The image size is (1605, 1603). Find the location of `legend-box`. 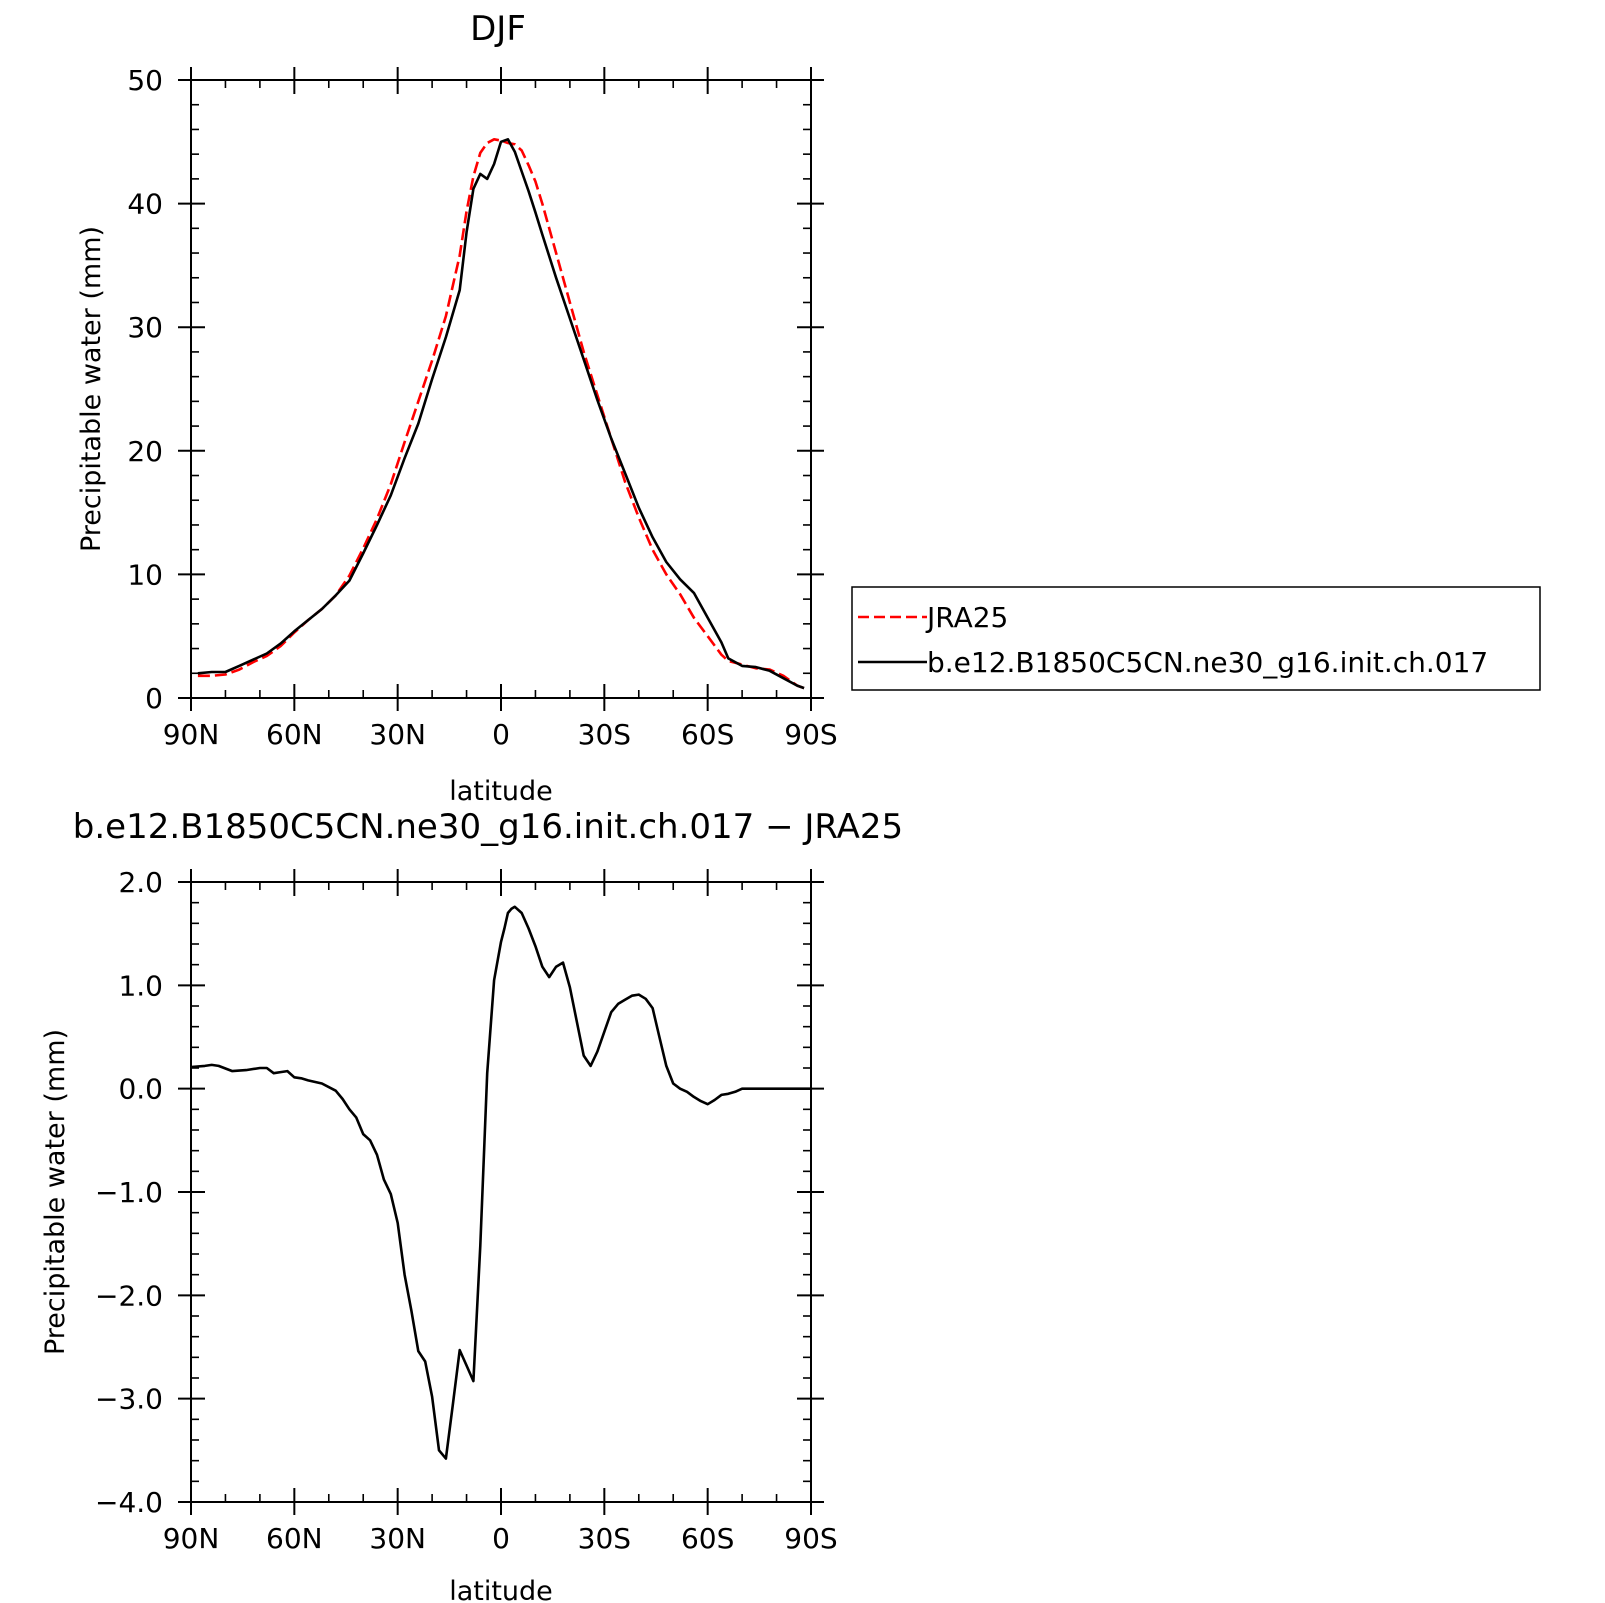

legend-box is located at coordinates (1196, 638).